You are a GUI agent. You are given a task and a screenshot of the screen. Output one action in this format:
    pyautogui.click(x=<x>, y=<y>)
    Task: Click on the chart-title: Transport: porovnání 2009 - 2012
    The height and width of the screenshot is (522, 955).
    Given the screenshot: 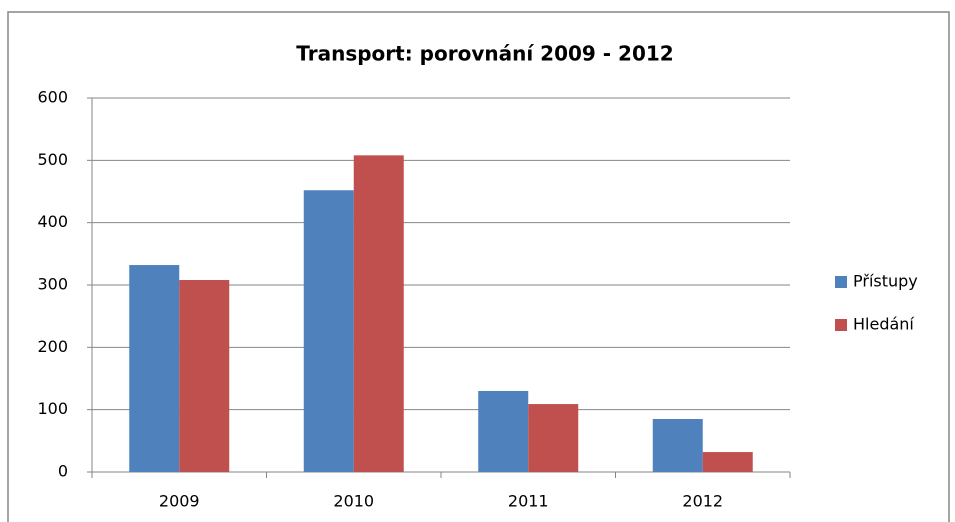 What is the action you would take?
    pyautogui.click(x=484, y=54)
    